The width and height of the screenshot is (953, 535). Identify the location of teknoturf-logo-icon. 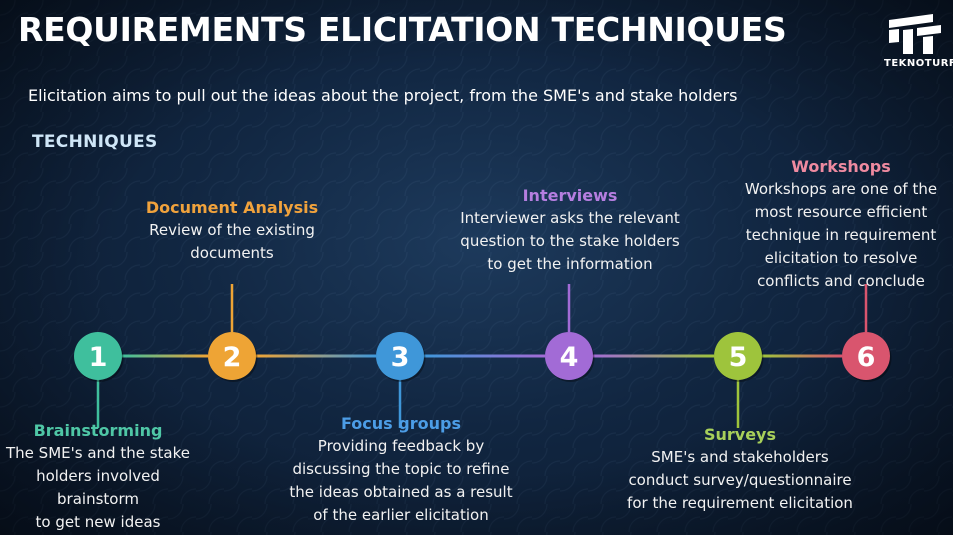
(915, 34).